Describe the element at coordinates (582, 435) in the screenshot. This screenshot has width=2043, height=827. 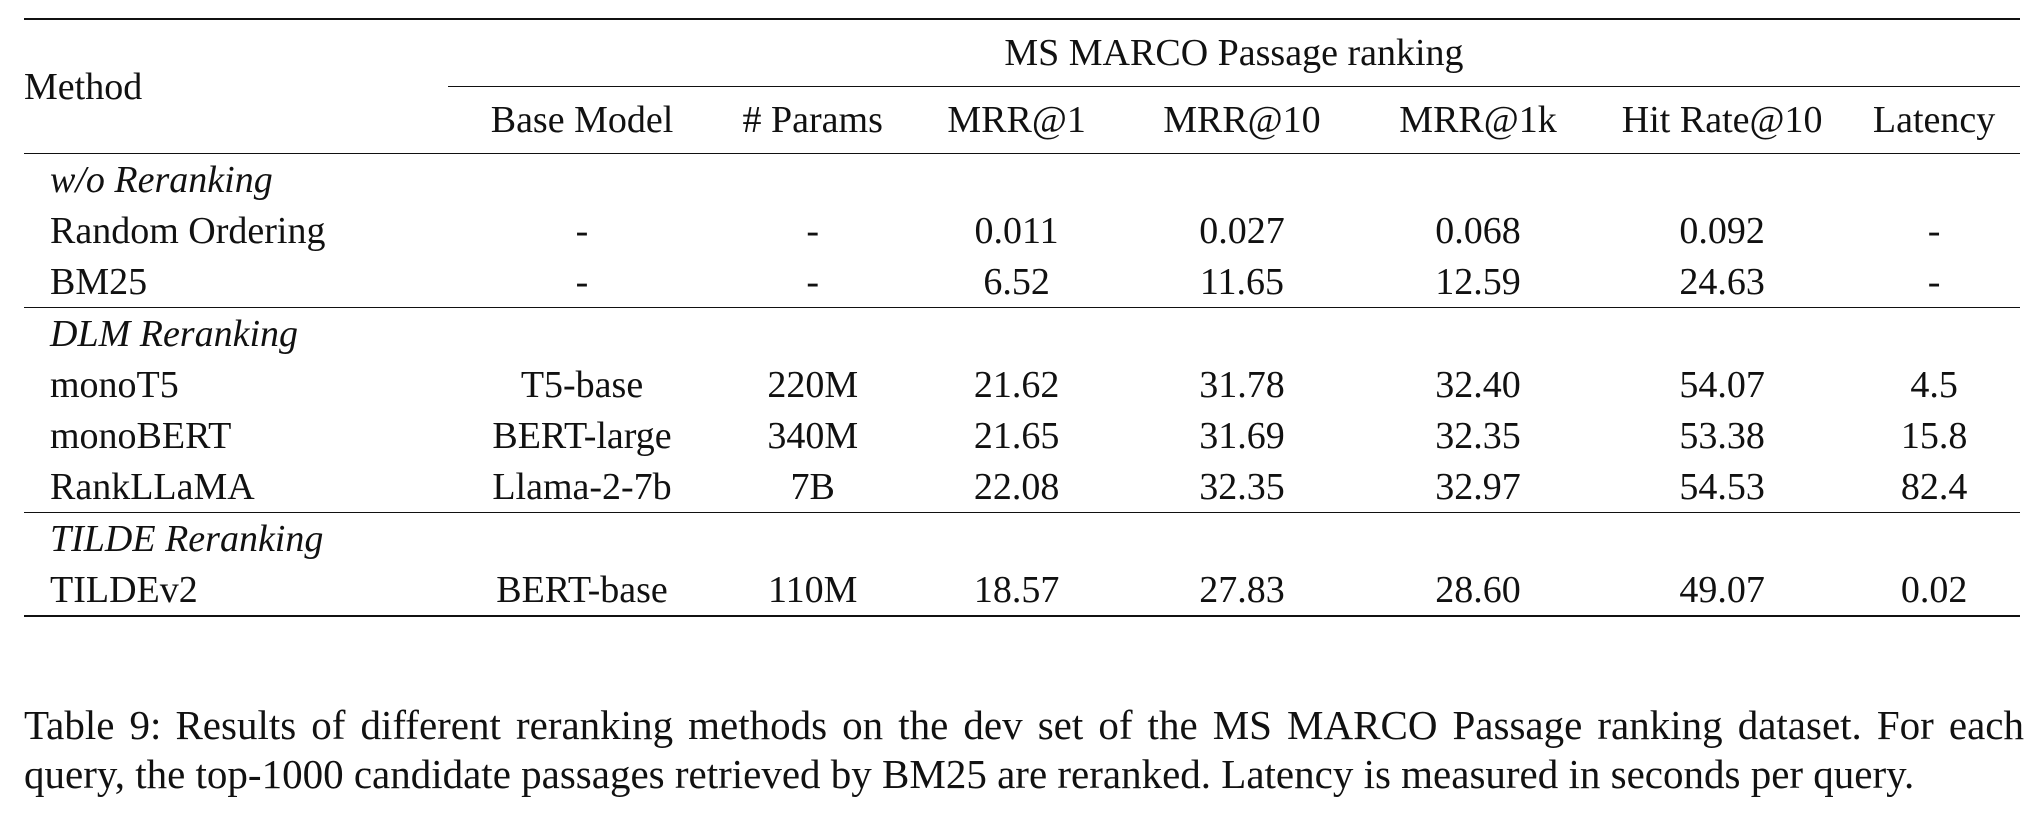
I see `base-model-cell: BERT-large` at that location.